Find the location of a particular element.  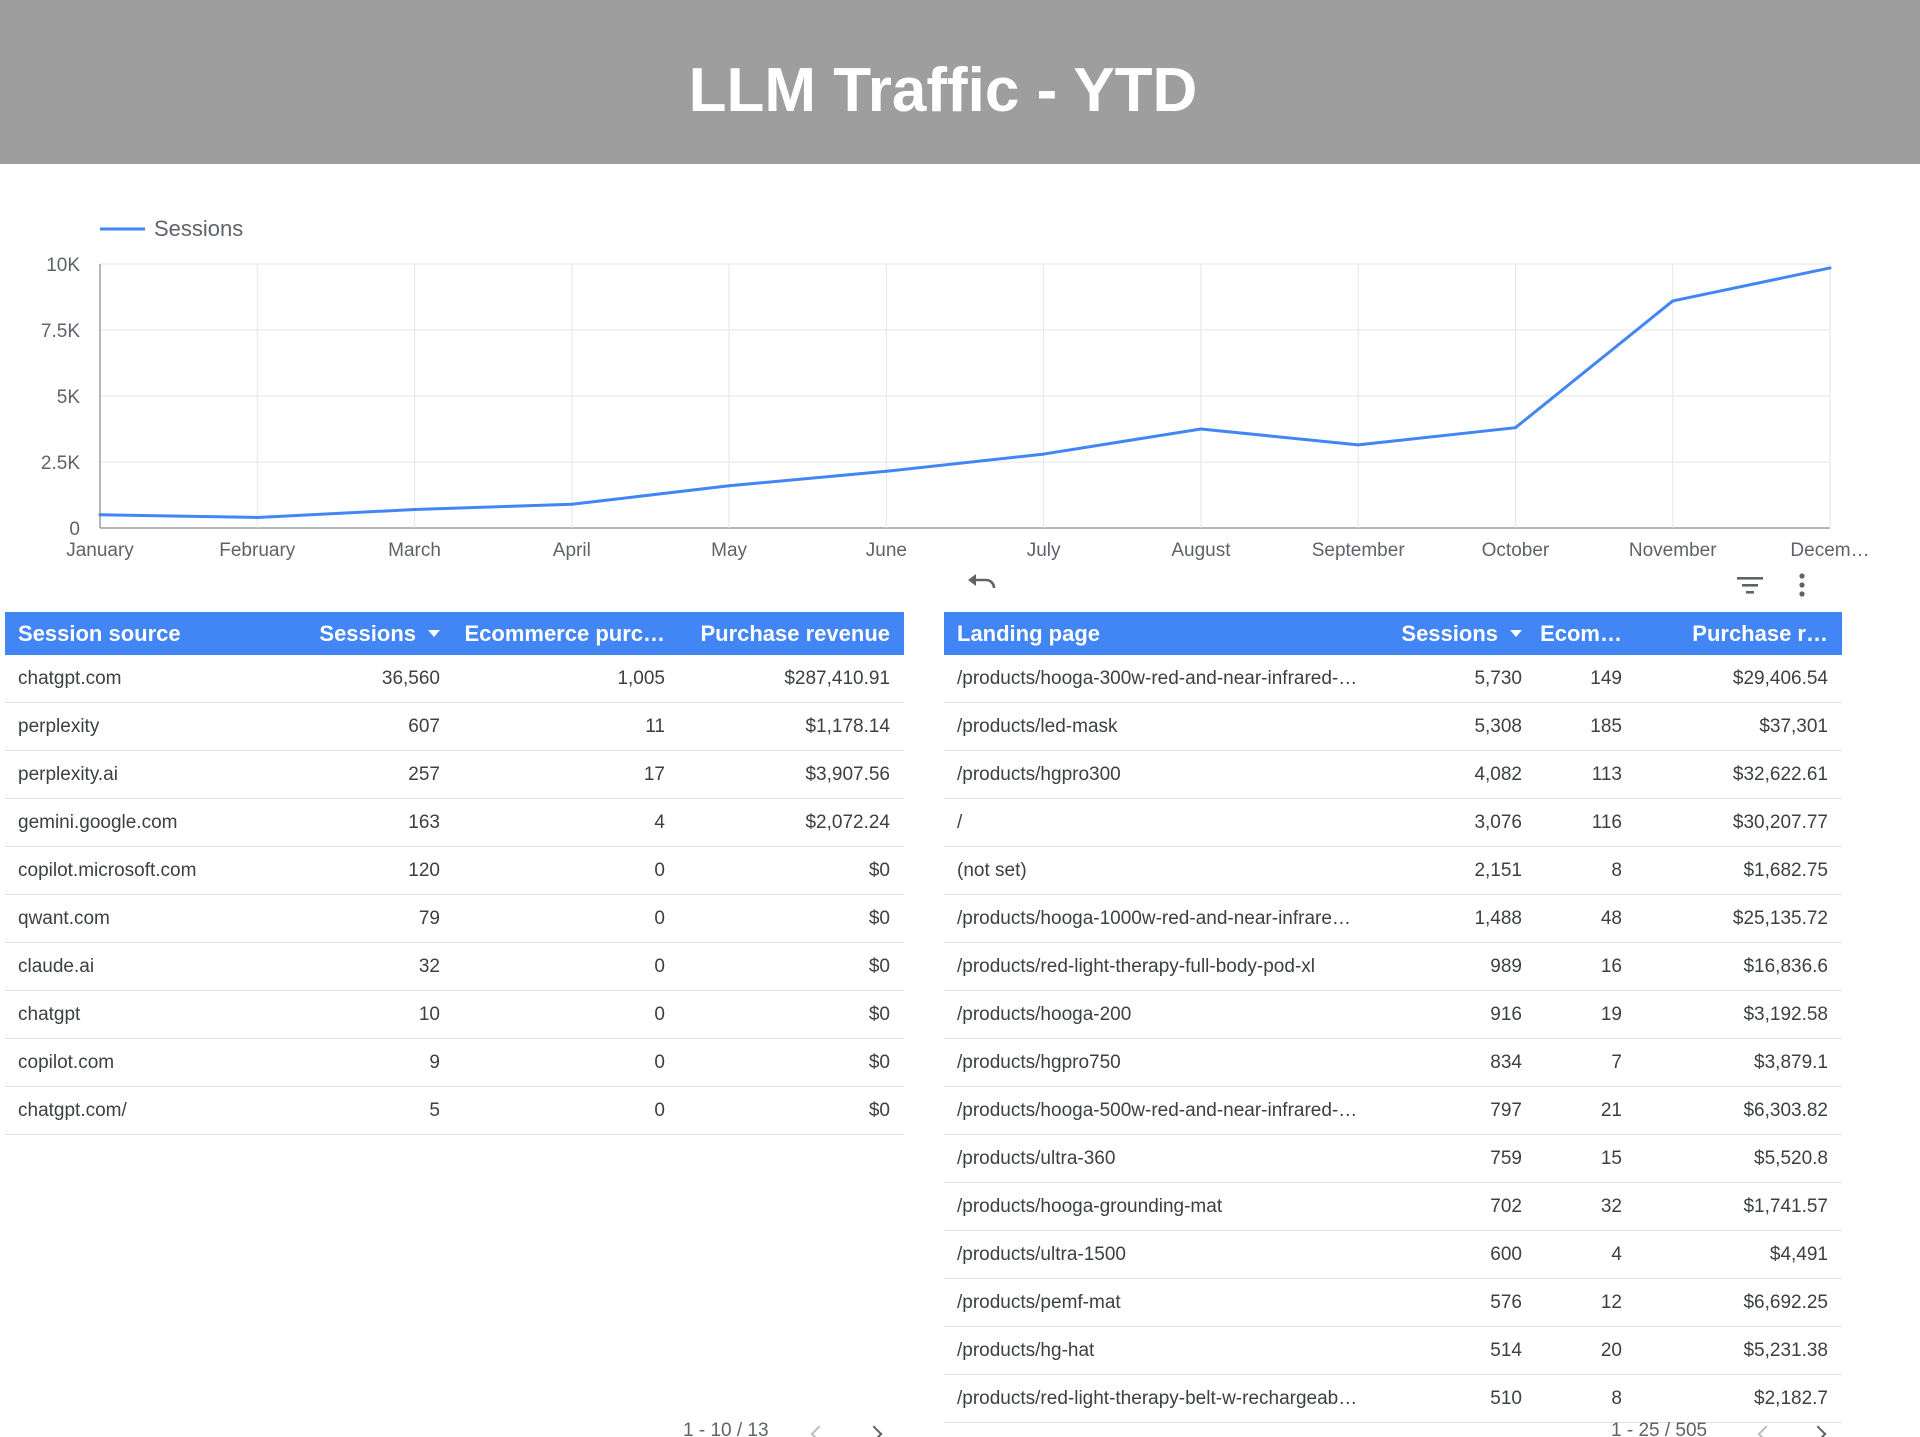

x-tick-label: February is located at coordinates (257, 550).